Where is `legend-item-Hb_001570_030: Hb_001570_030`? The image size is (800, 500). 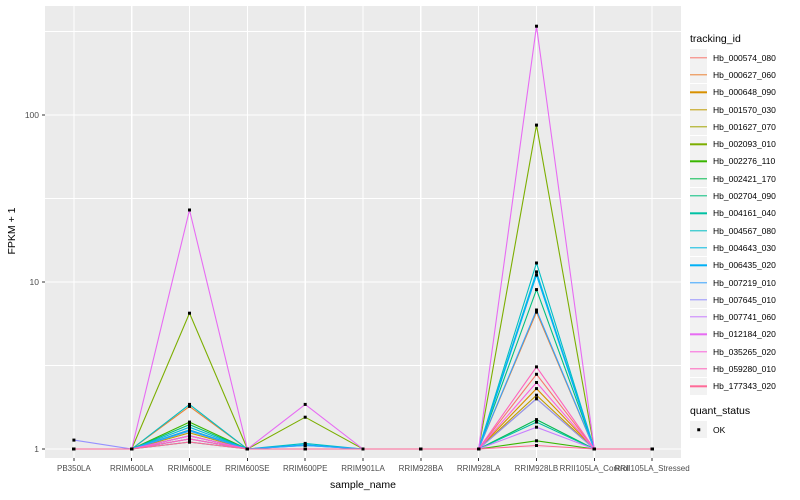 legend-item-Hb_001570_030: Hb_001570_030 is located at coordinates (744, 110).